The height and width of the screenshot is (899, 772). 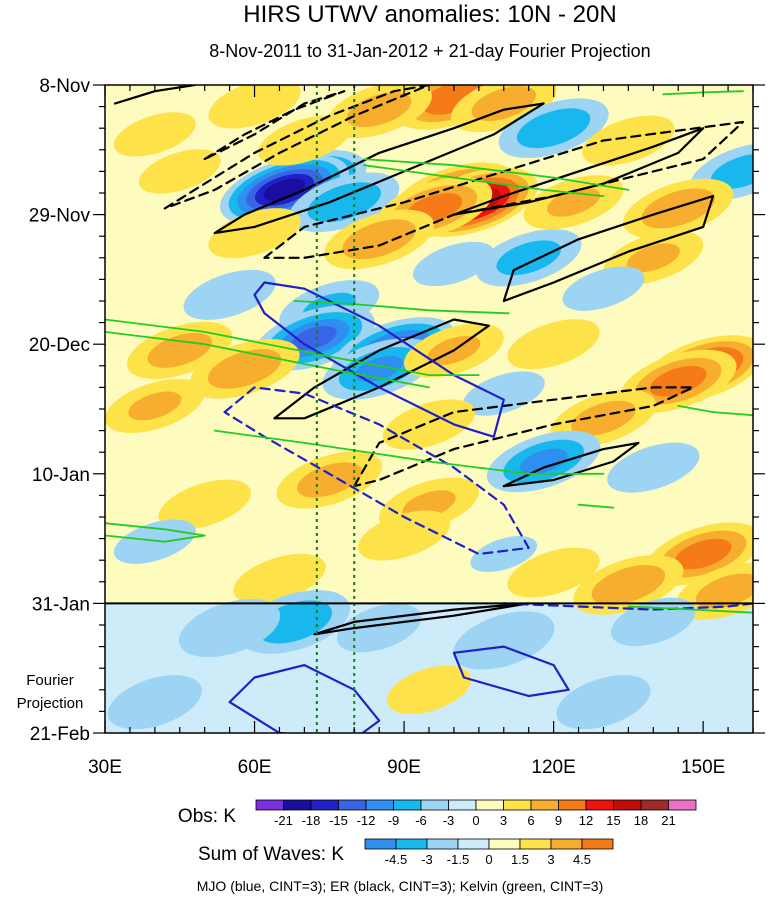 What do you see at coordinates (586, 820) in the screenshot?
I see `colorbar-tick-label: 12` at bounding box center [586, 820].